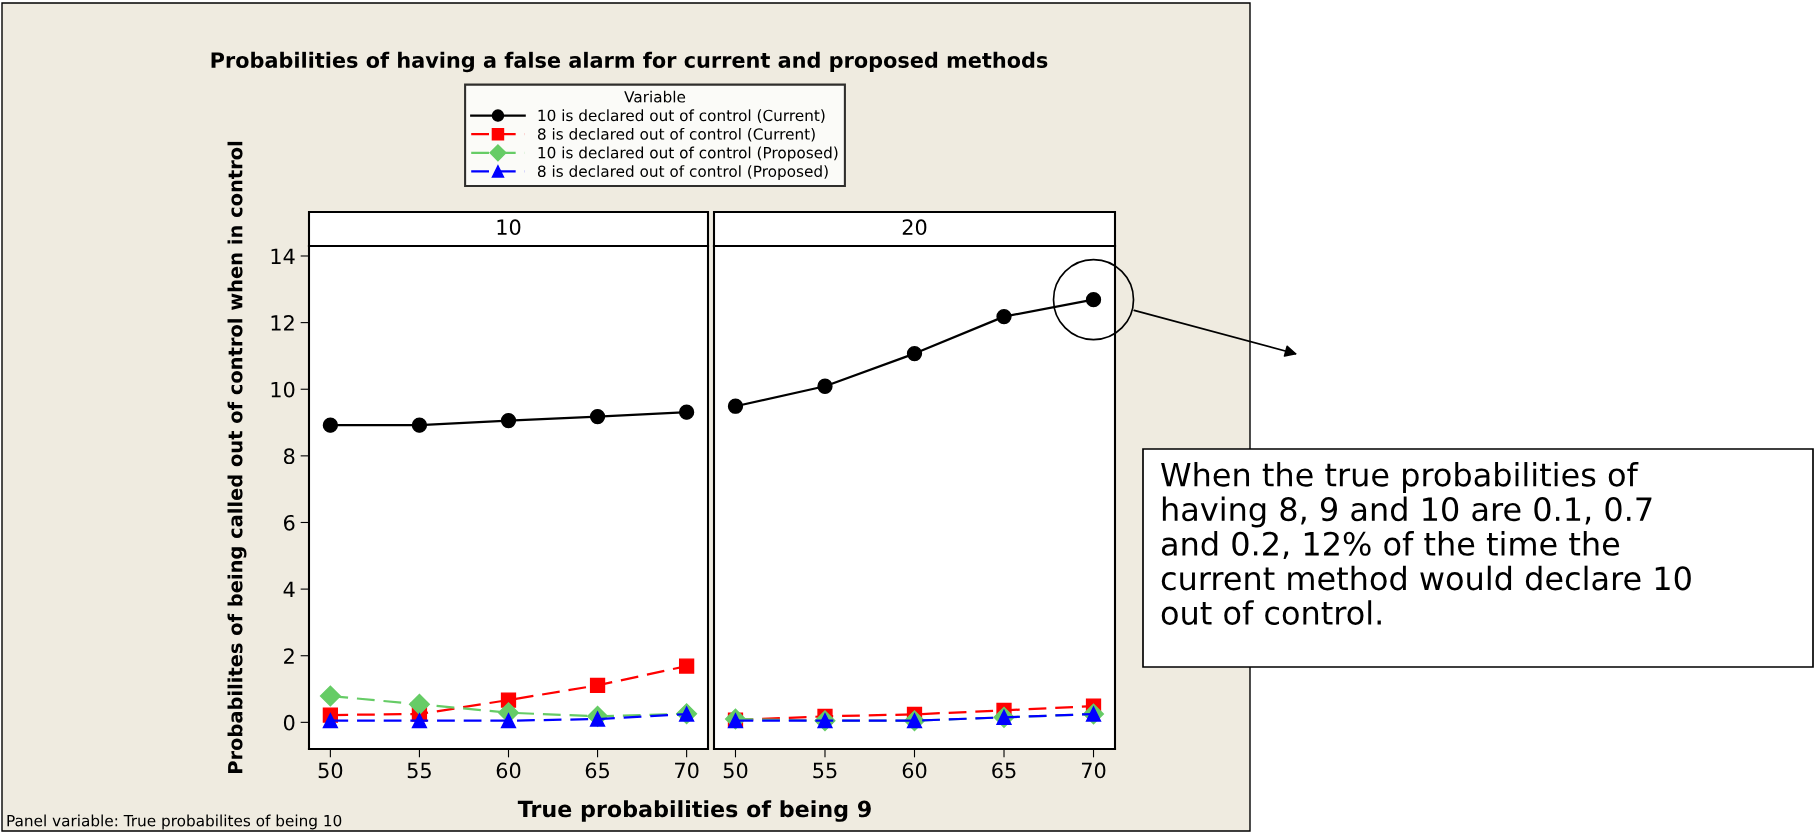  What do you see at coordinates (688, 154) in the screenshot?
I see `legend-label: 10 is declared out of control (Proposed)` at bounding box center [688, 154].